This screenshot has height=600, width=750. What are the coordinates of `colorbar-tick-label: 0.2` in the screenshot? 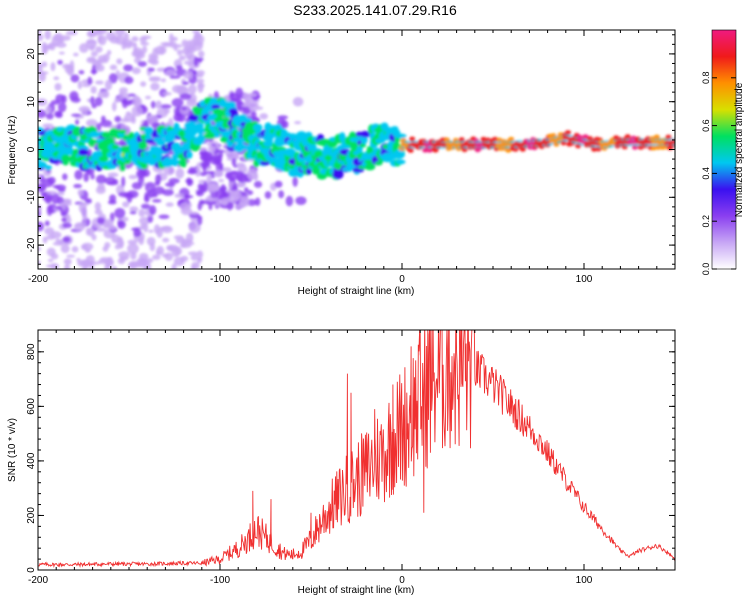 It's located at (706, 221).